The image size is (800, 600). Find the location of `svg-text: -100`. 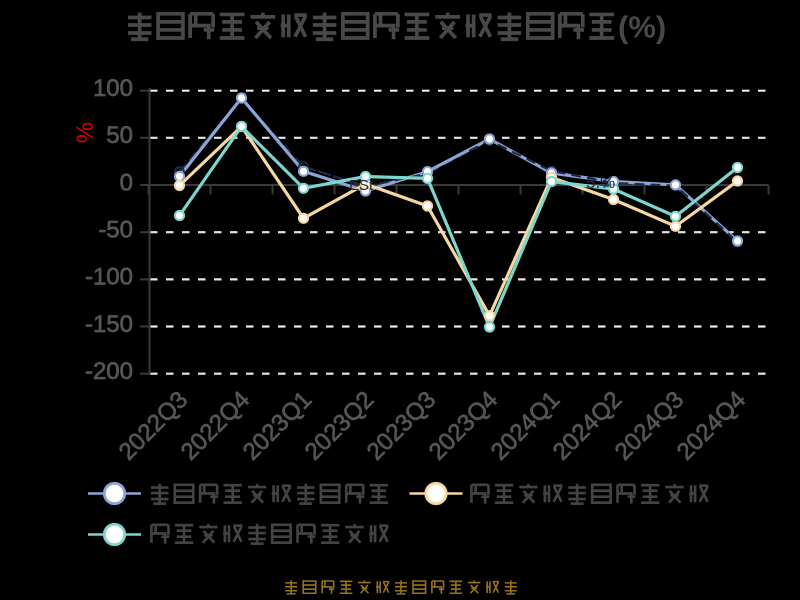

svg-text: -100 is located at coordinates (109, 277).